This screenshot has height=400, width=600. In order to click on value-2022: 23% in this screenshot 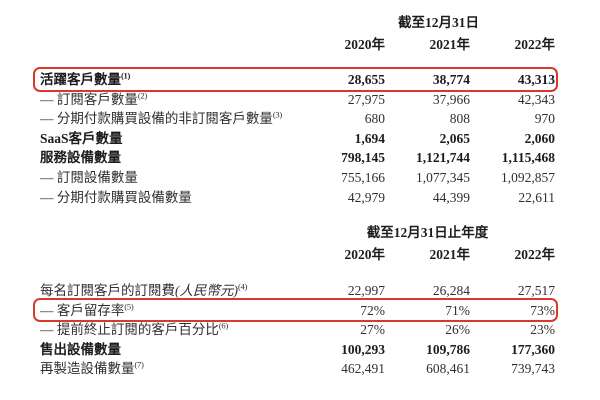, I will do `click(542, 330)`.